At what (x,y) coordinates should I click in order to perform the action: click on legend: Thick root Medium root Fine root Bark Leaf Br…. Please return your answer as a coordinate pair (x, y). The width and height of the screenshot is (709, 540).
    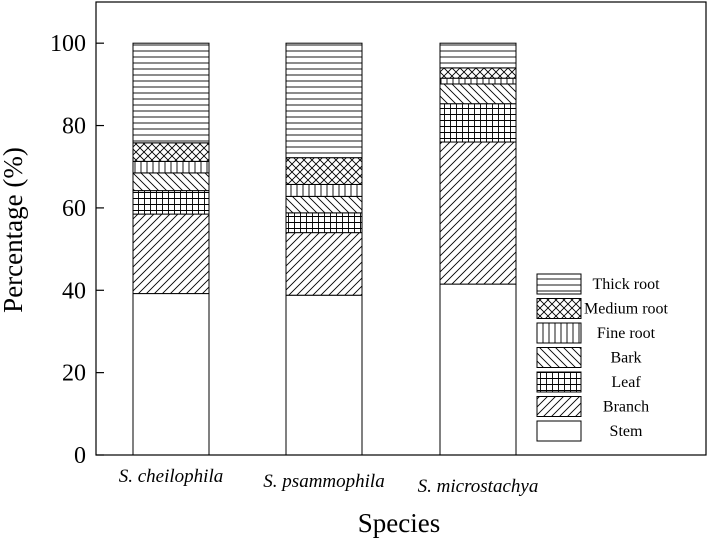
    Looking at the image, I should click on (620, 360).